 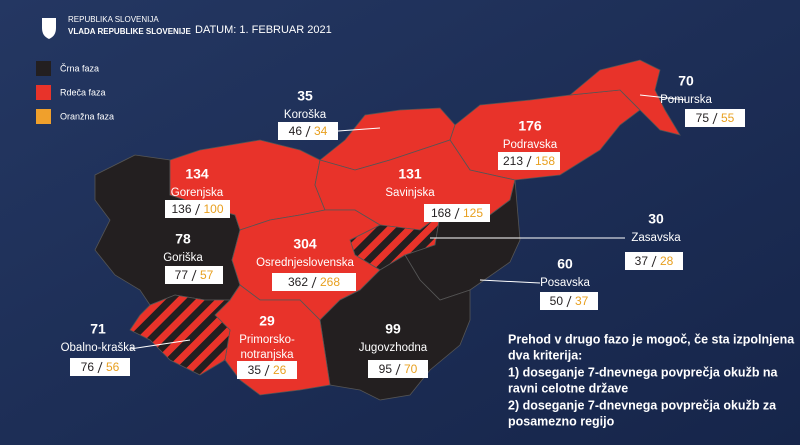 I want to click on region-name: notranjska, so click(x=267, y=355).